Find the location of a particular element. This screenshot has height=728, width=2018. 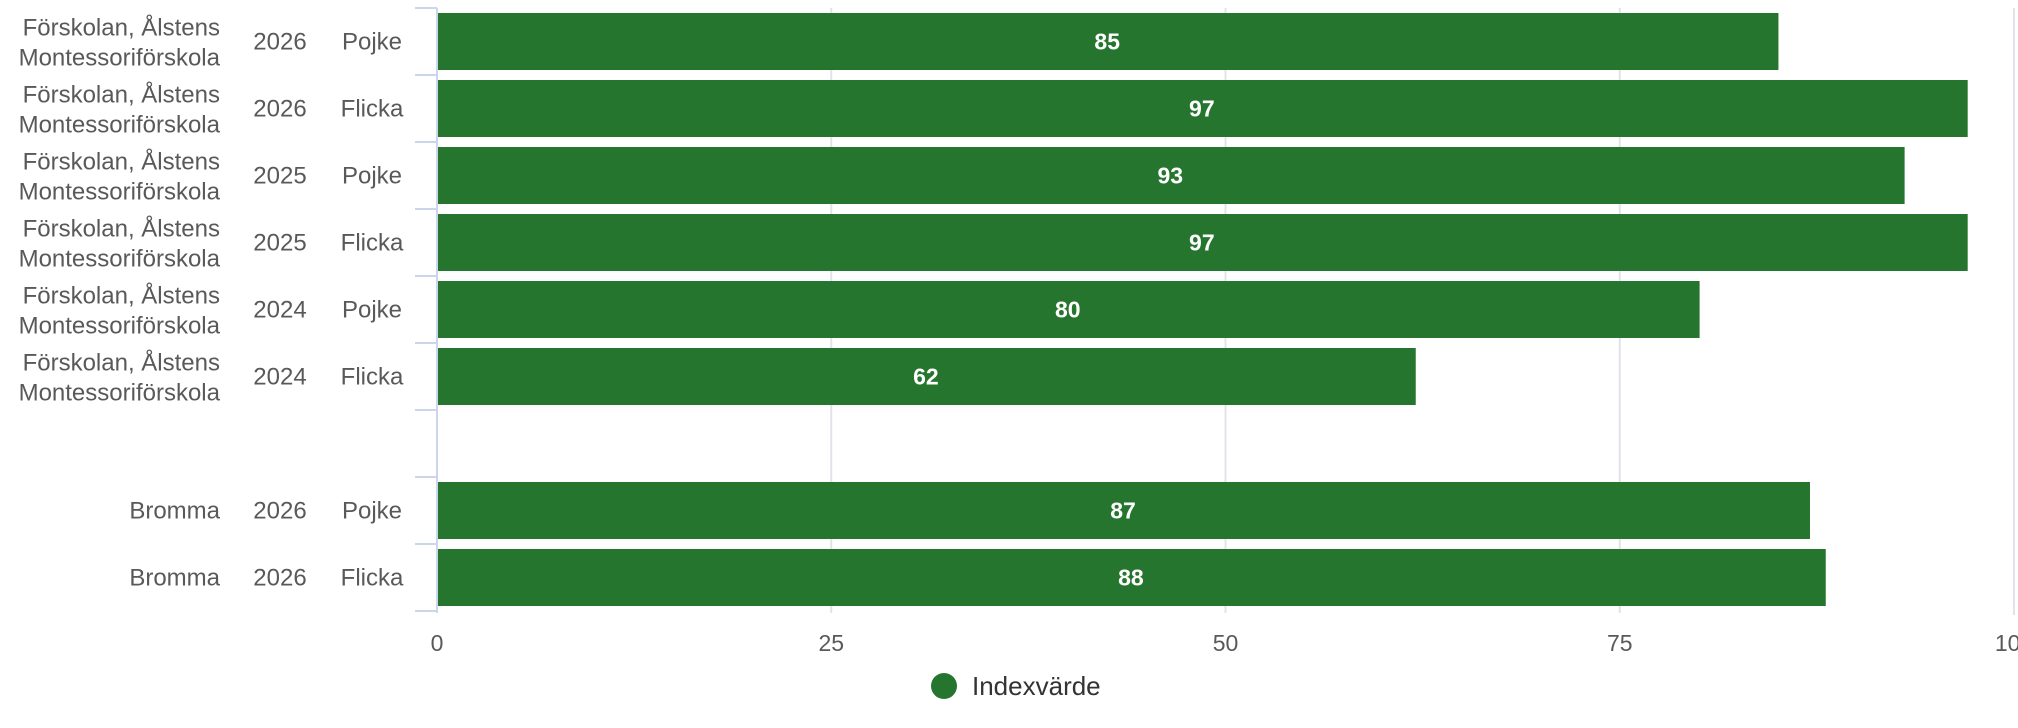

bar-value-label: 80 is located at coordinates (1068, 310).